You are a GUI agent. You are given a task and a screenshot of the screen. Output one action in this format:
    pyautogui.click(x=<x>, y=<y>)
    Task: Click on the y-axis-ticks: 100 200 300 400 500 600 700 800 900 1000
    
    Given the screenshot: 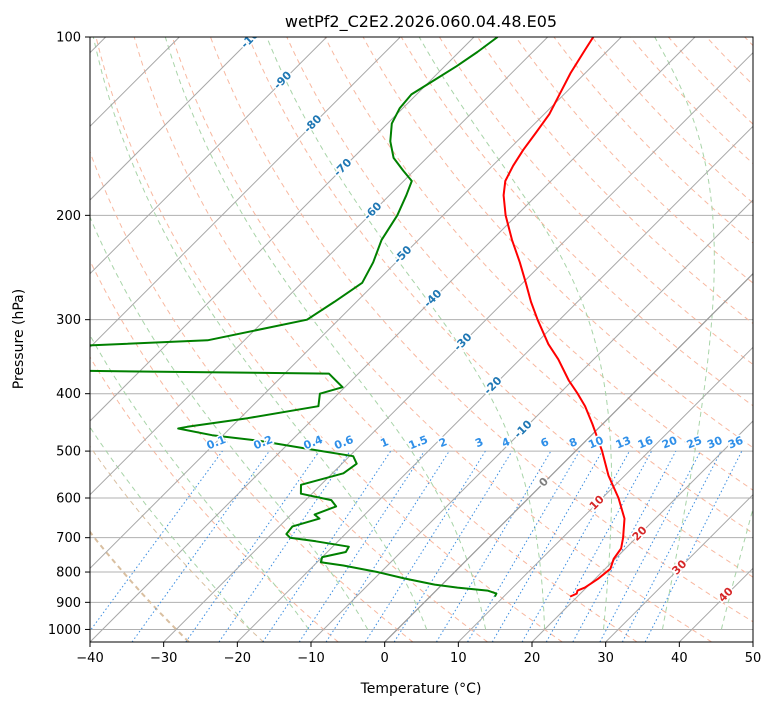 What is the action you would take?
    pyautogui.click(x=69, y=334)
    